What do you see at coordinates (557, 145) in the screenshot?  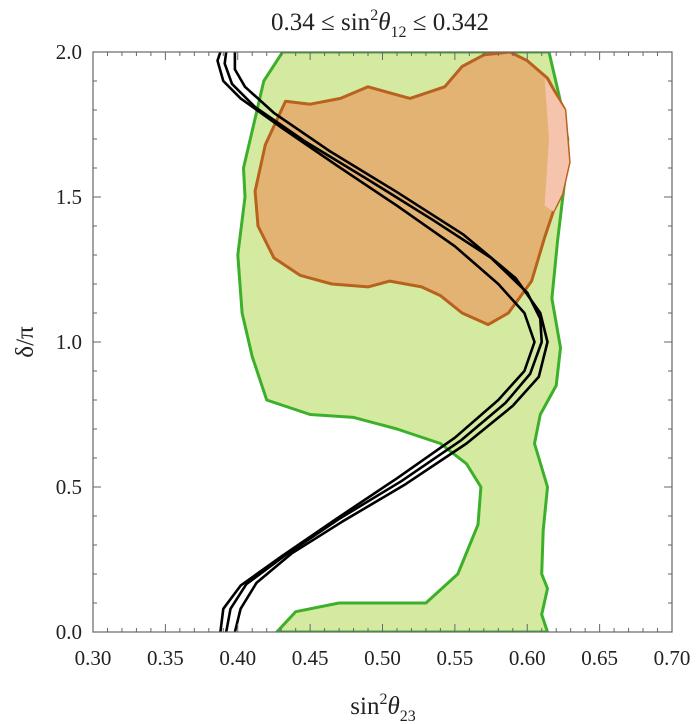 I see `region-pink` at bounding box center [557, 145].